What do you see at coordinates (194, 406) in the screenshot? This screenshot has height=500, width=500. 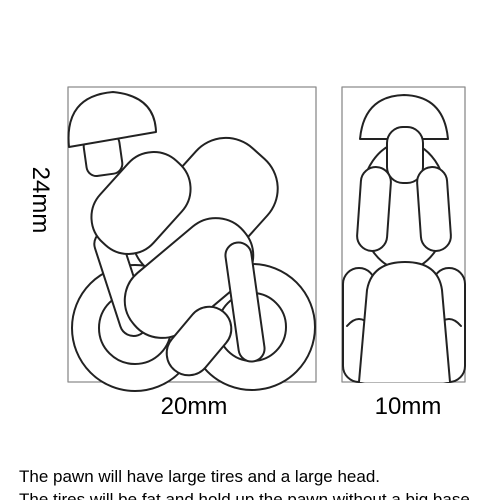 I see `width-dimension-label: 20mm` at bounding box center [194, 406].